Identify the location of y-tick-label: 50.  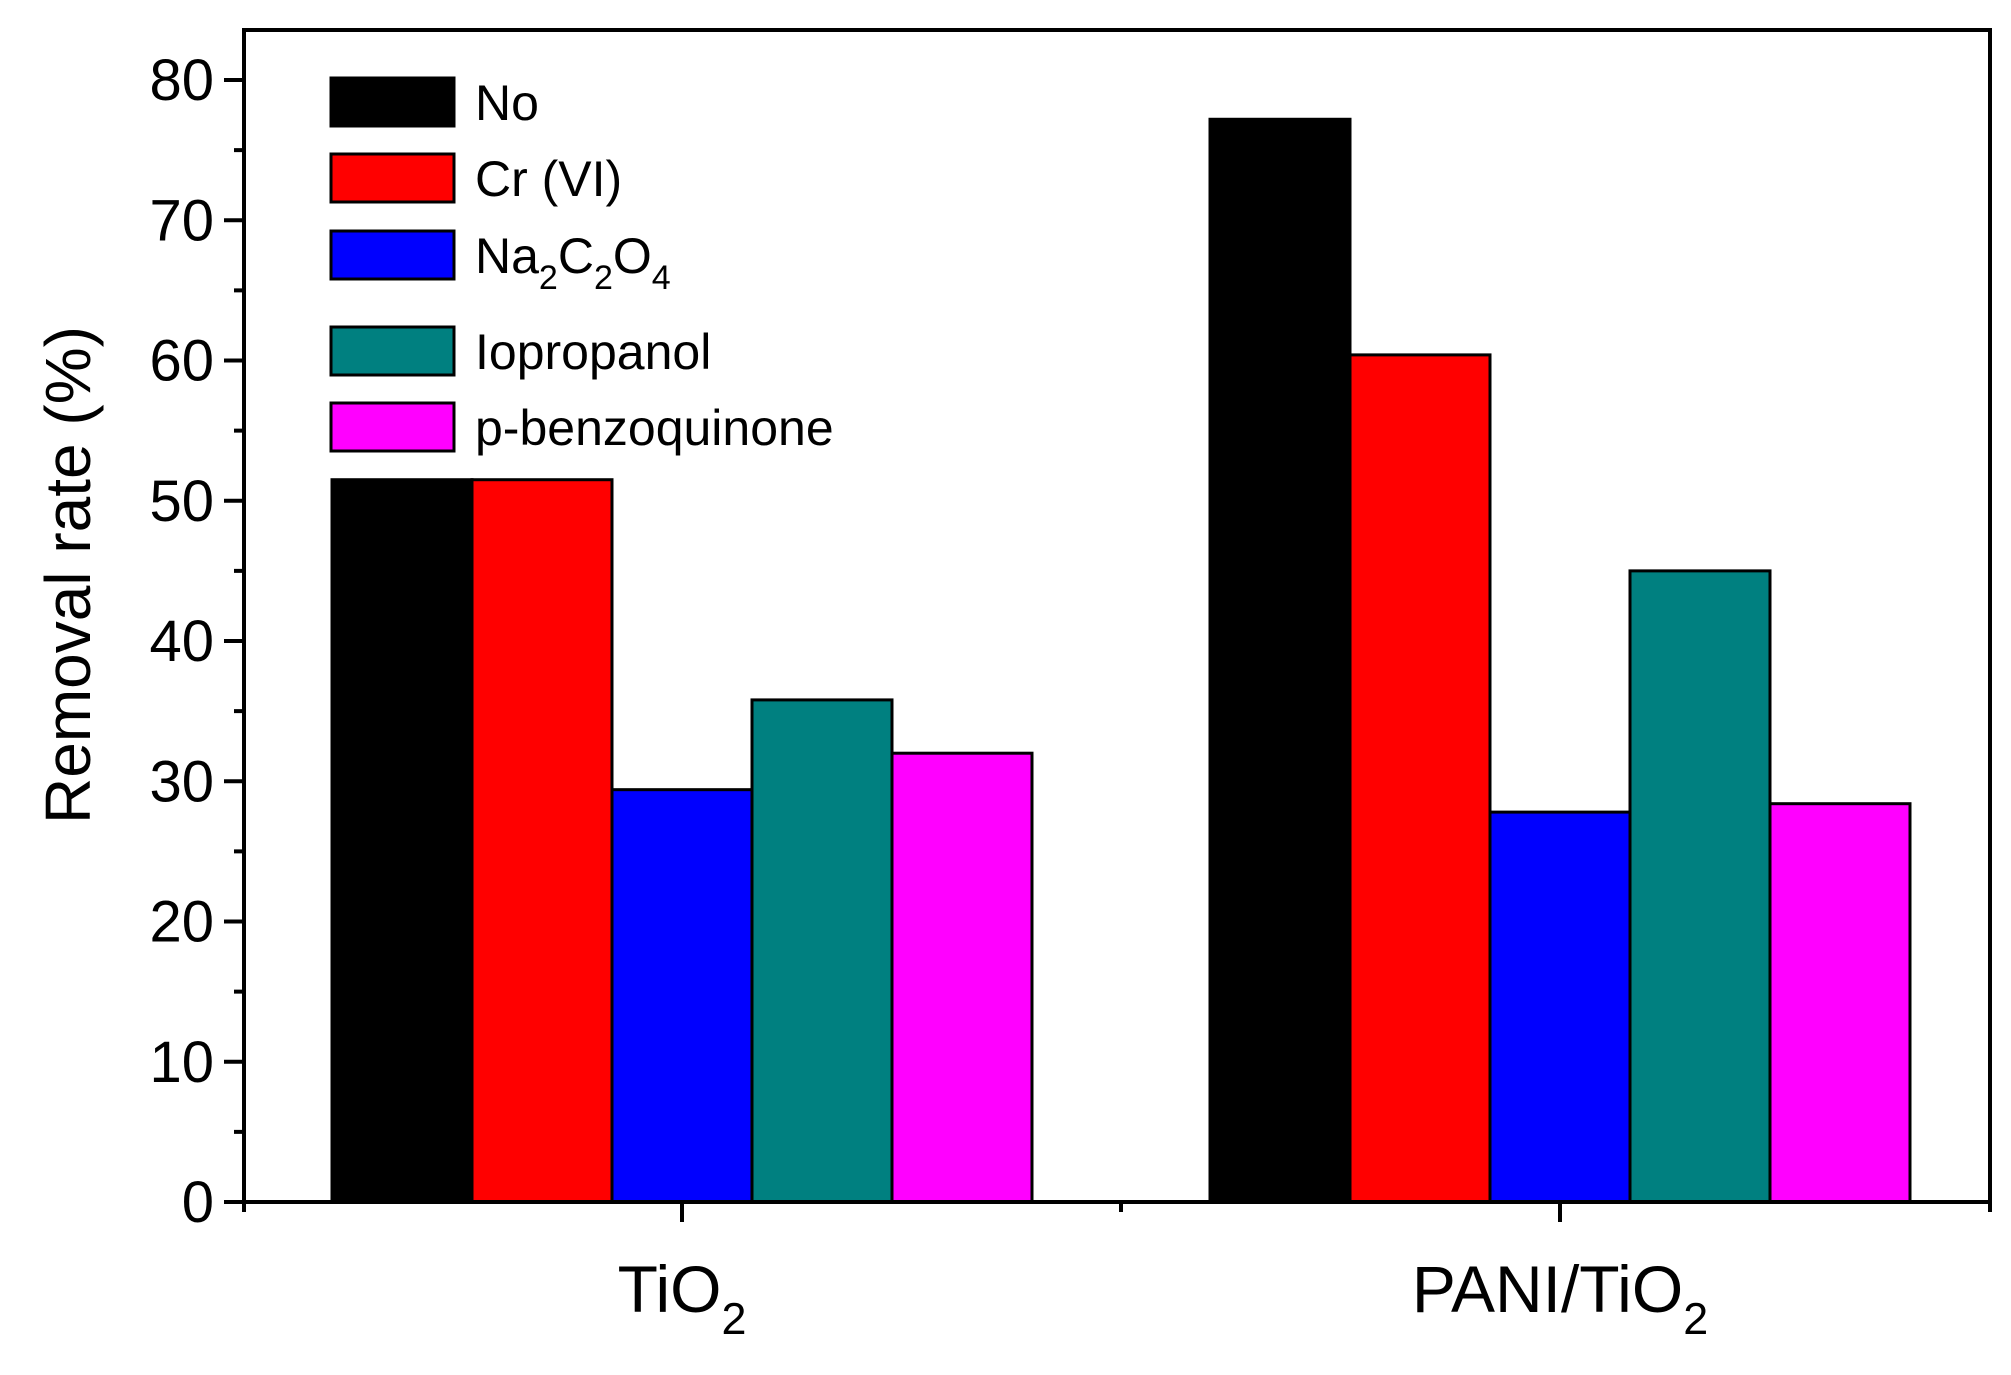
(181, 501).